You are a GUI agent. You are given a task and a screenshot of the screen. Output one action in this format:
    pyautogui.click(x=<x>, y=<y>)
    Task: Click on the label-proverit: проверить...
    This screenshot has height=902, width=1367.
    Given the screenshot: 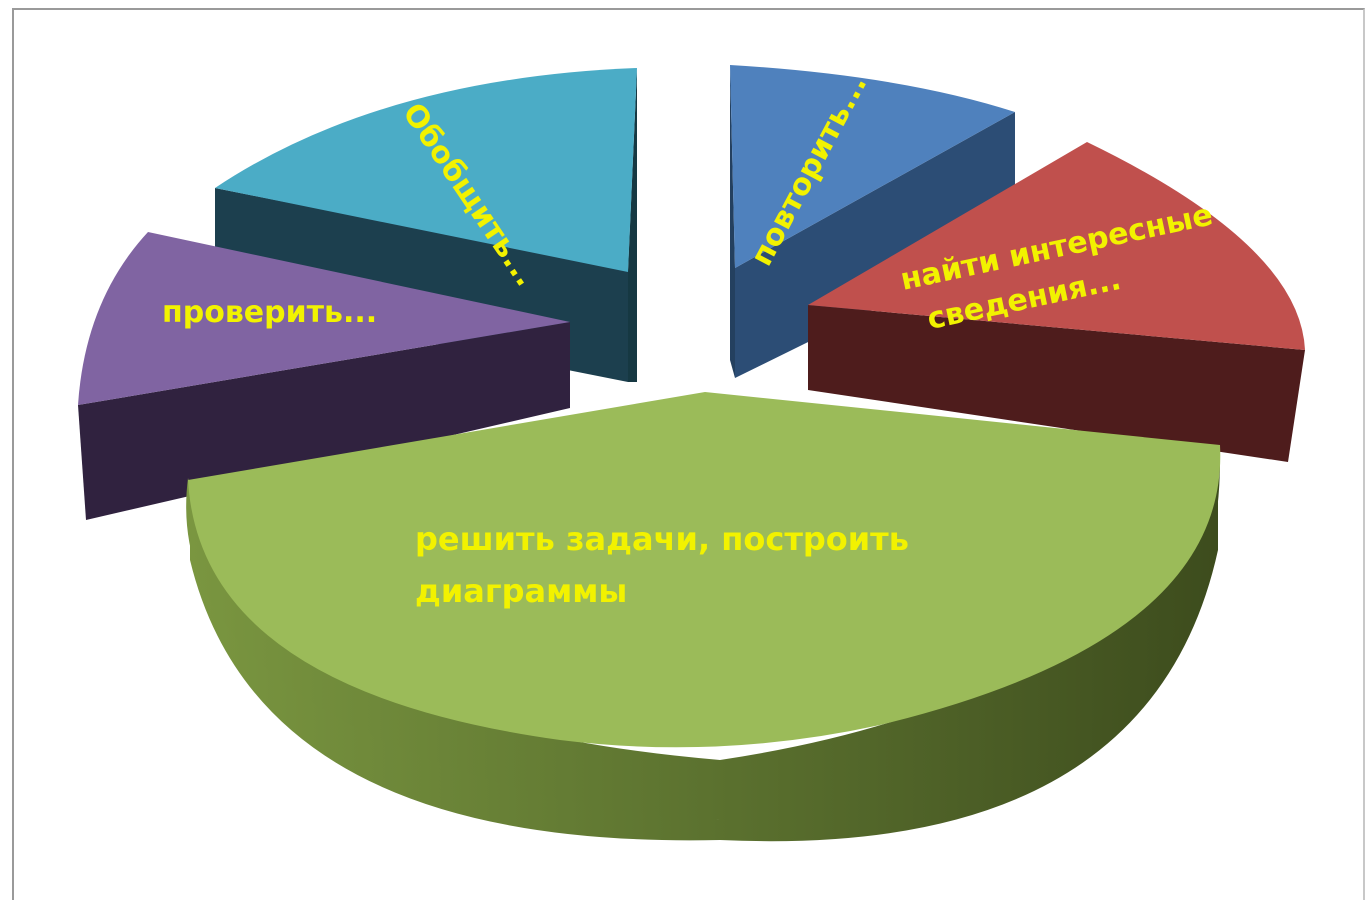 What is the action you would take?
    pyautogui.click(x=269, y=312)
    